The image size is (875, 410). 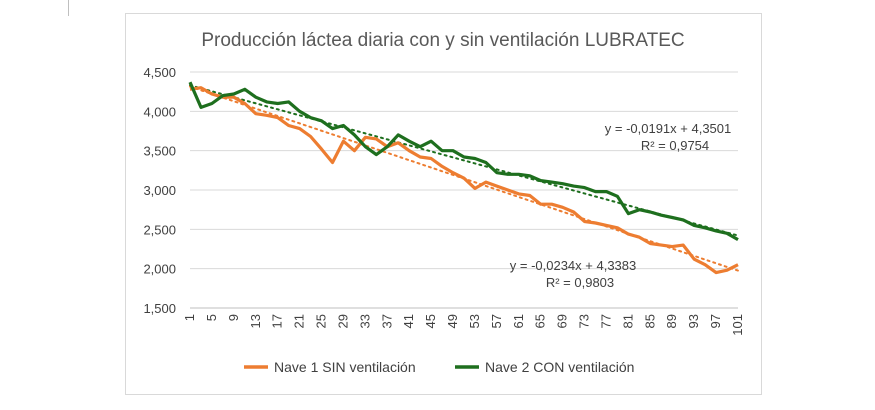 What do you see at coordinates (559, 367) in the screenshot?
I see `legend-label: Nave 2 CON ventilación` at bounding box center [559, 367].